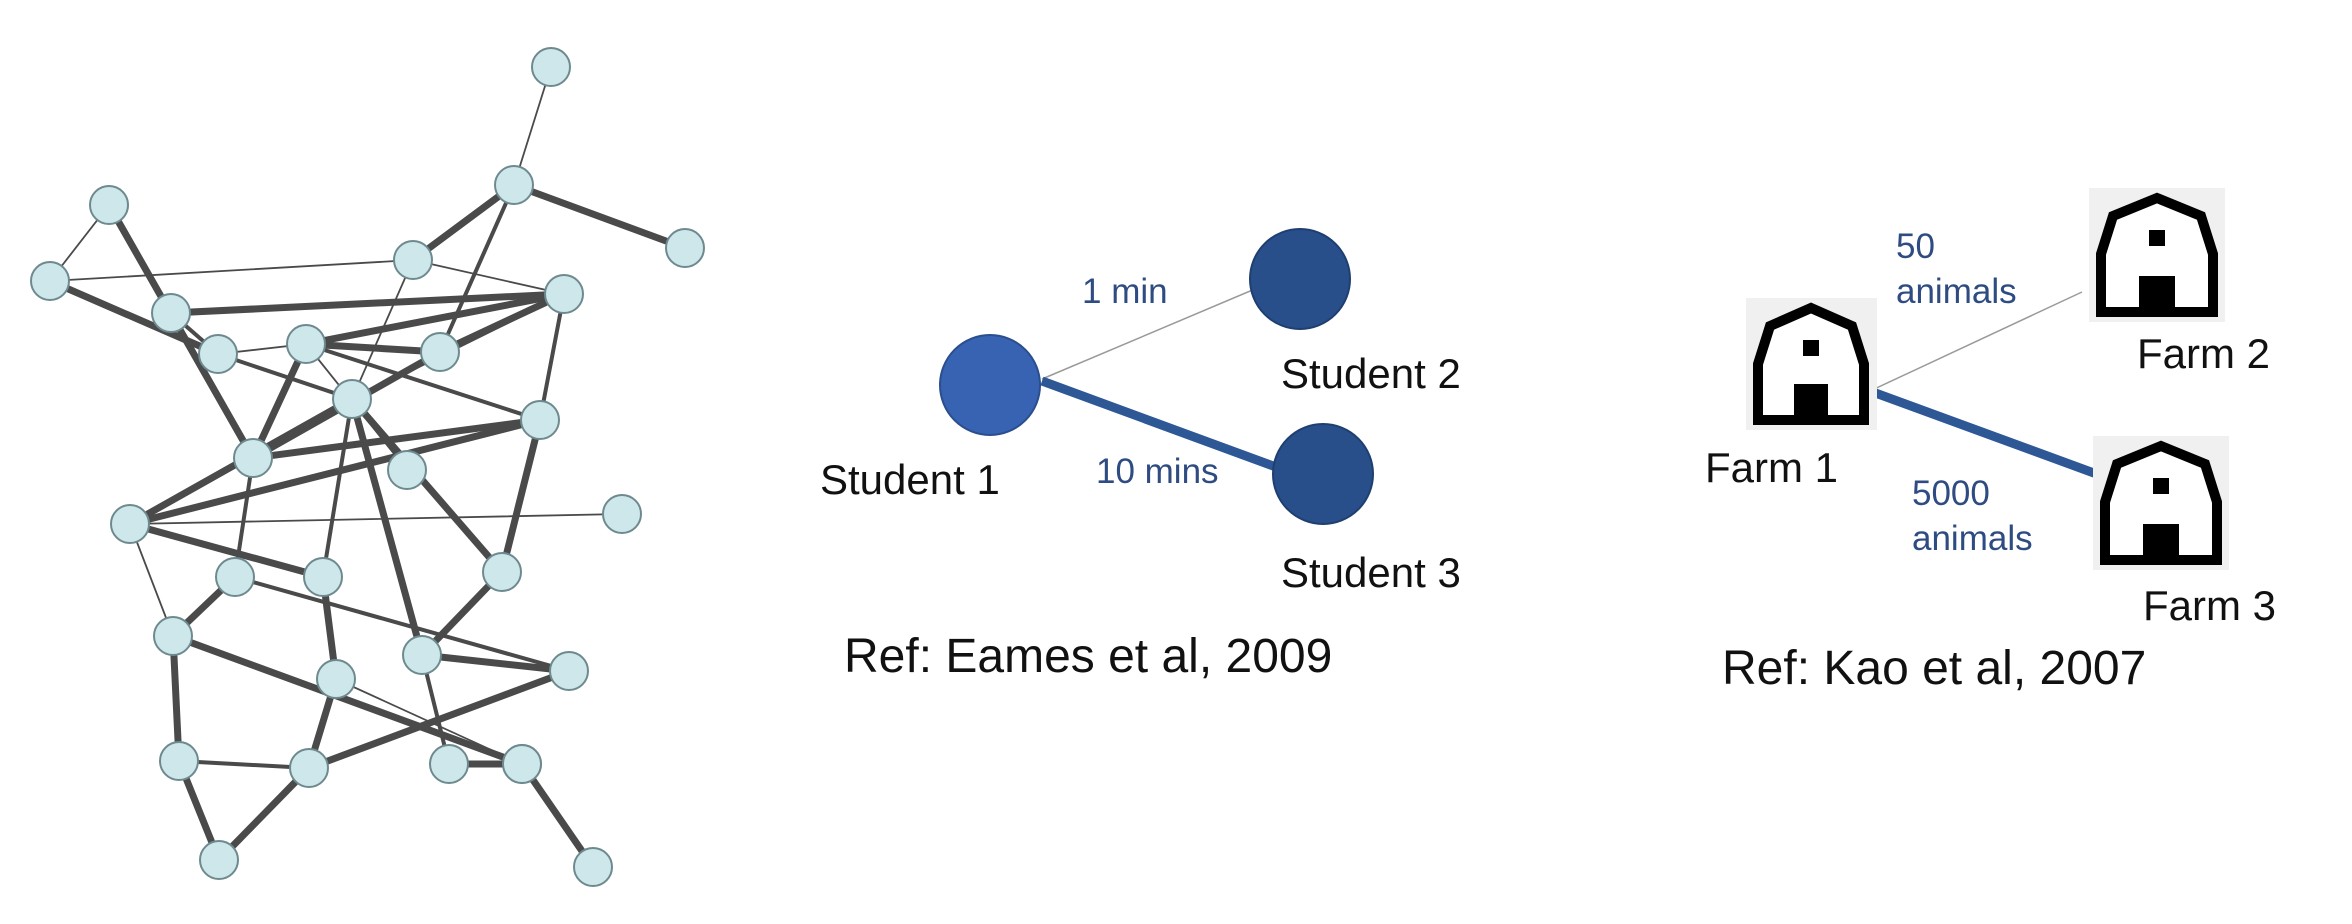 The height and width of the screenshot is (924, 2352). Describe the element at coordinates (218, 354) in the screenshot. I see `network-node-n10` at that location.